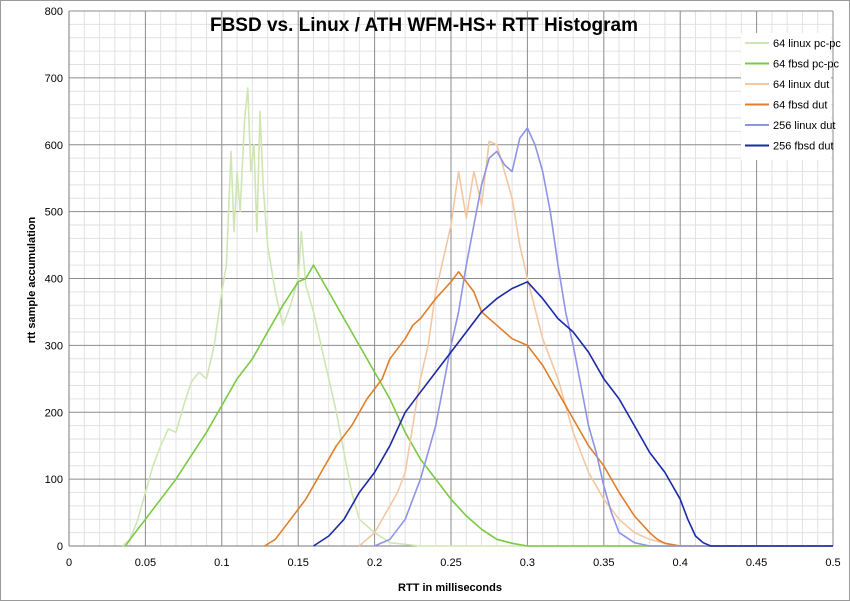  Describe the element at coordinates (54, 12) in the screenshot. I see `y-tick-label: 800` at that location.